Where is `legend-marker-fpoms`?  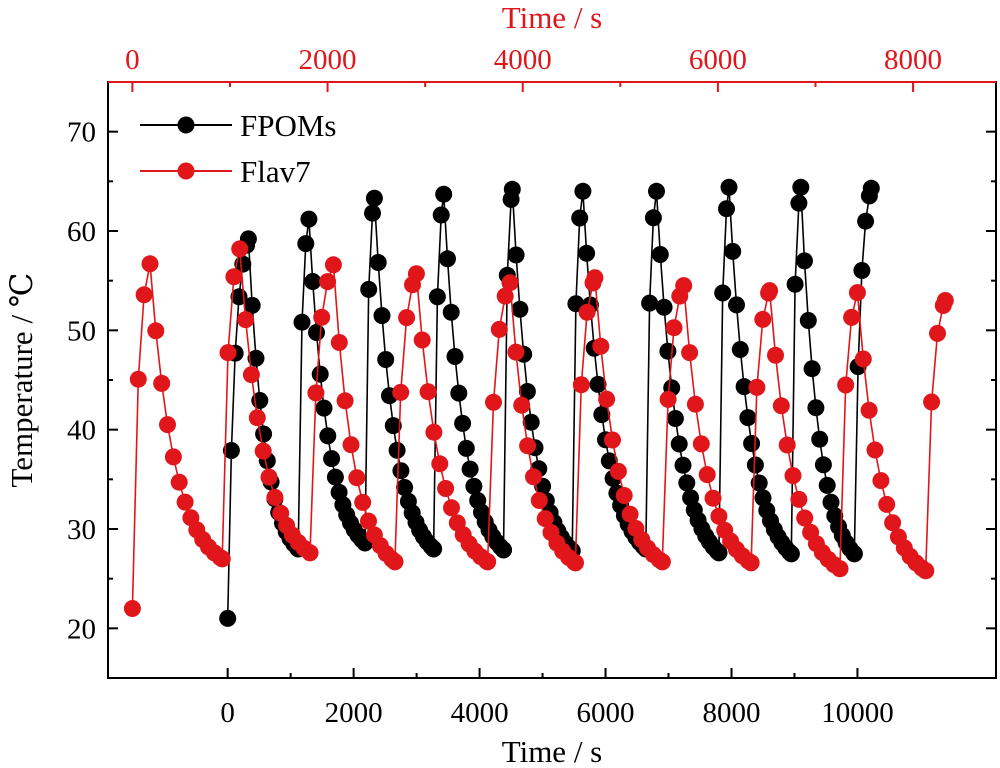
legend-marker-fpoms is located at coordinates (186, 125).